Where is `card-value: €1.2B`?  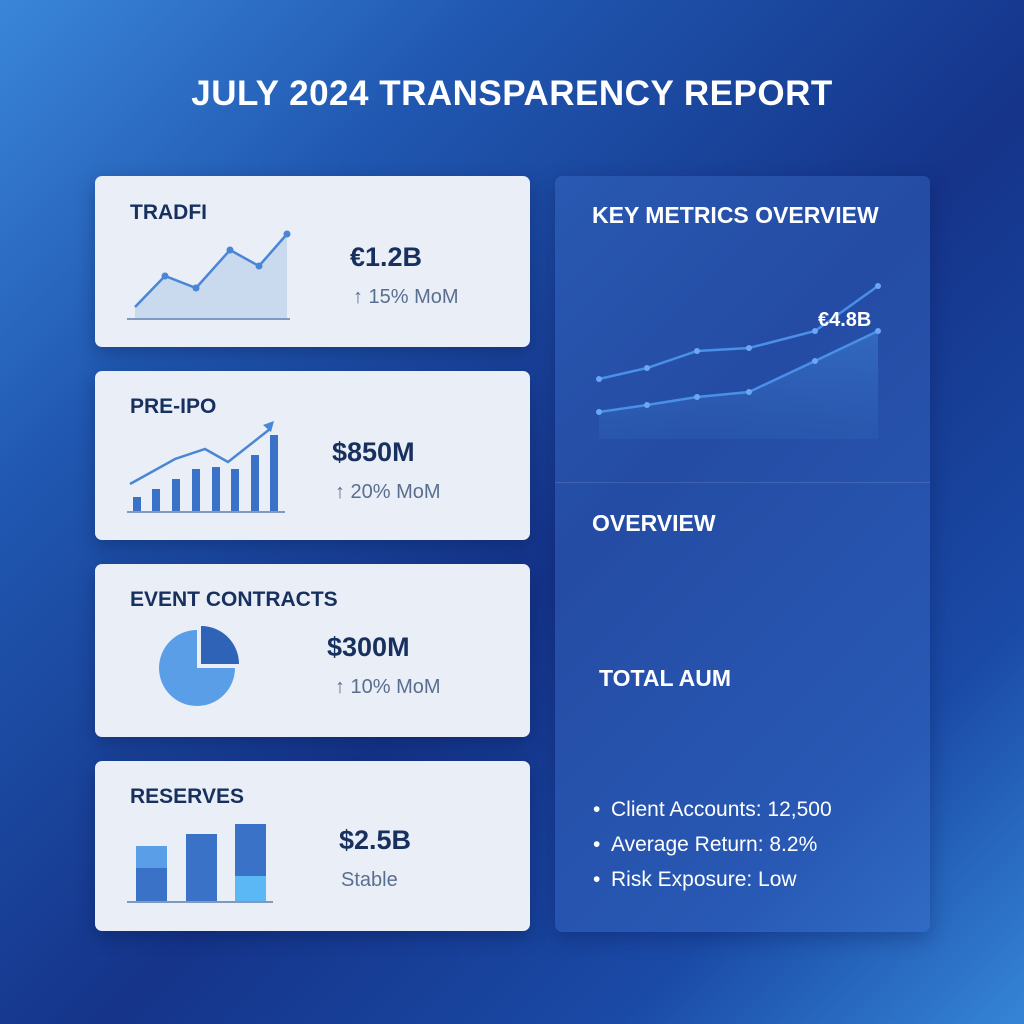 card-value: €1.2B is located at coordinates (386, 257).